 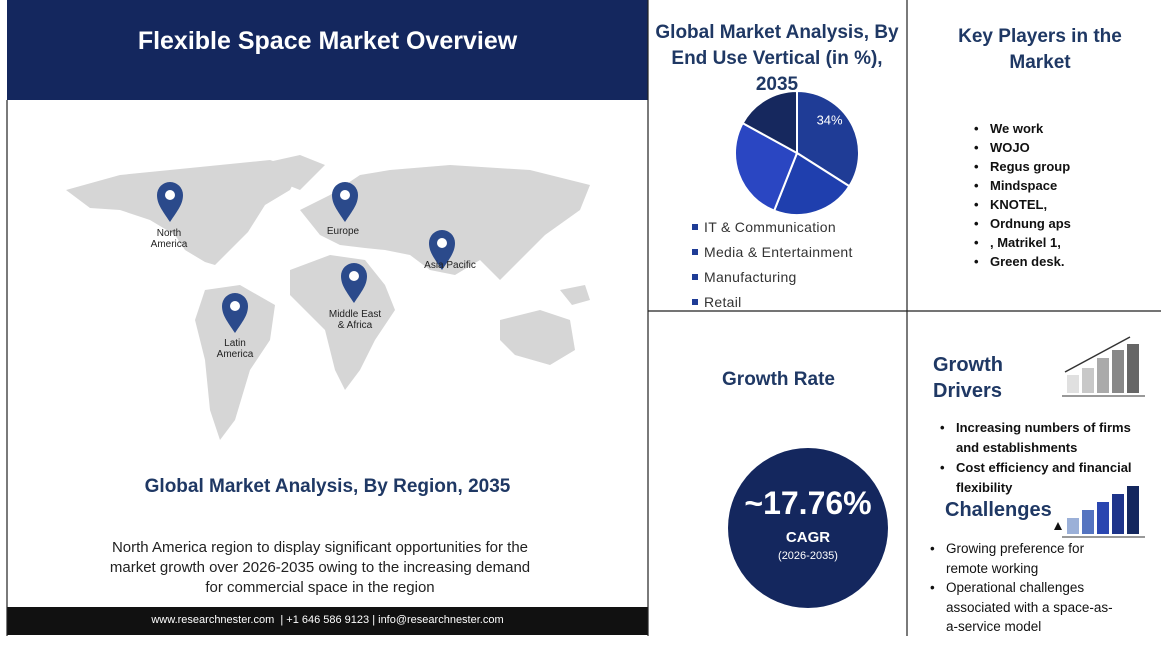 What do you see at coordinates (750, 276) in the screenshot?
I see `legend-label: Manufacturing` at bounding box center [750, 276].